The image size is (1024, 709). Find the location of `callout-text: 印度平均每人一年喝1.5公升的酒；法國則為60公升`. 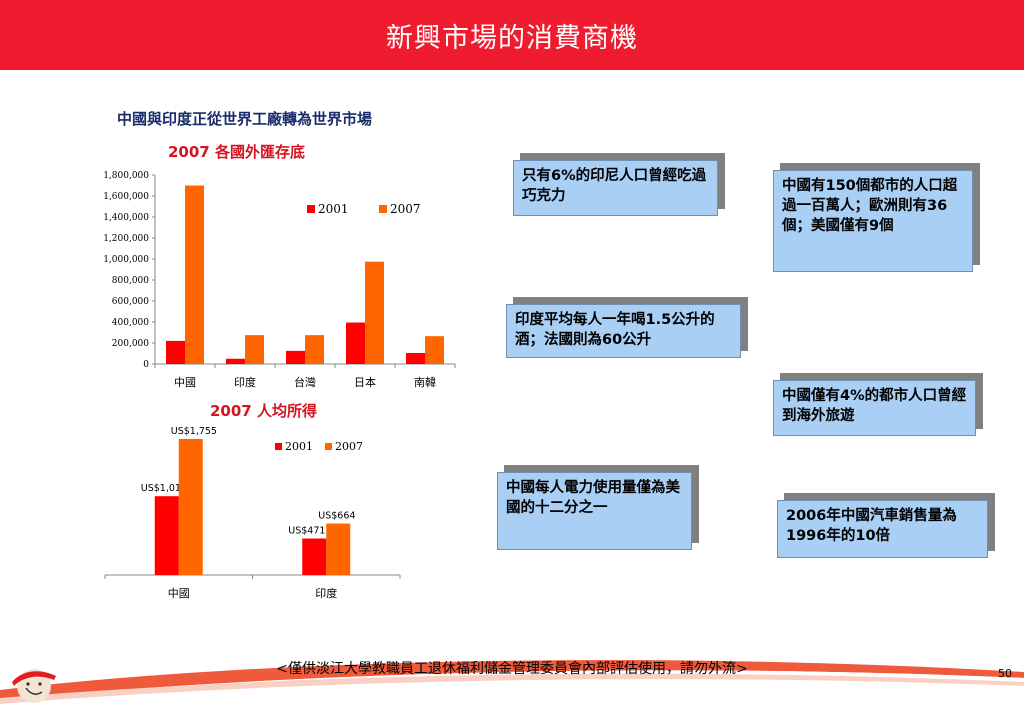

callout-text: 印度平均每人一年喝1.5公升的酒；法國則為60公升 is located at coordinates (623, 331).